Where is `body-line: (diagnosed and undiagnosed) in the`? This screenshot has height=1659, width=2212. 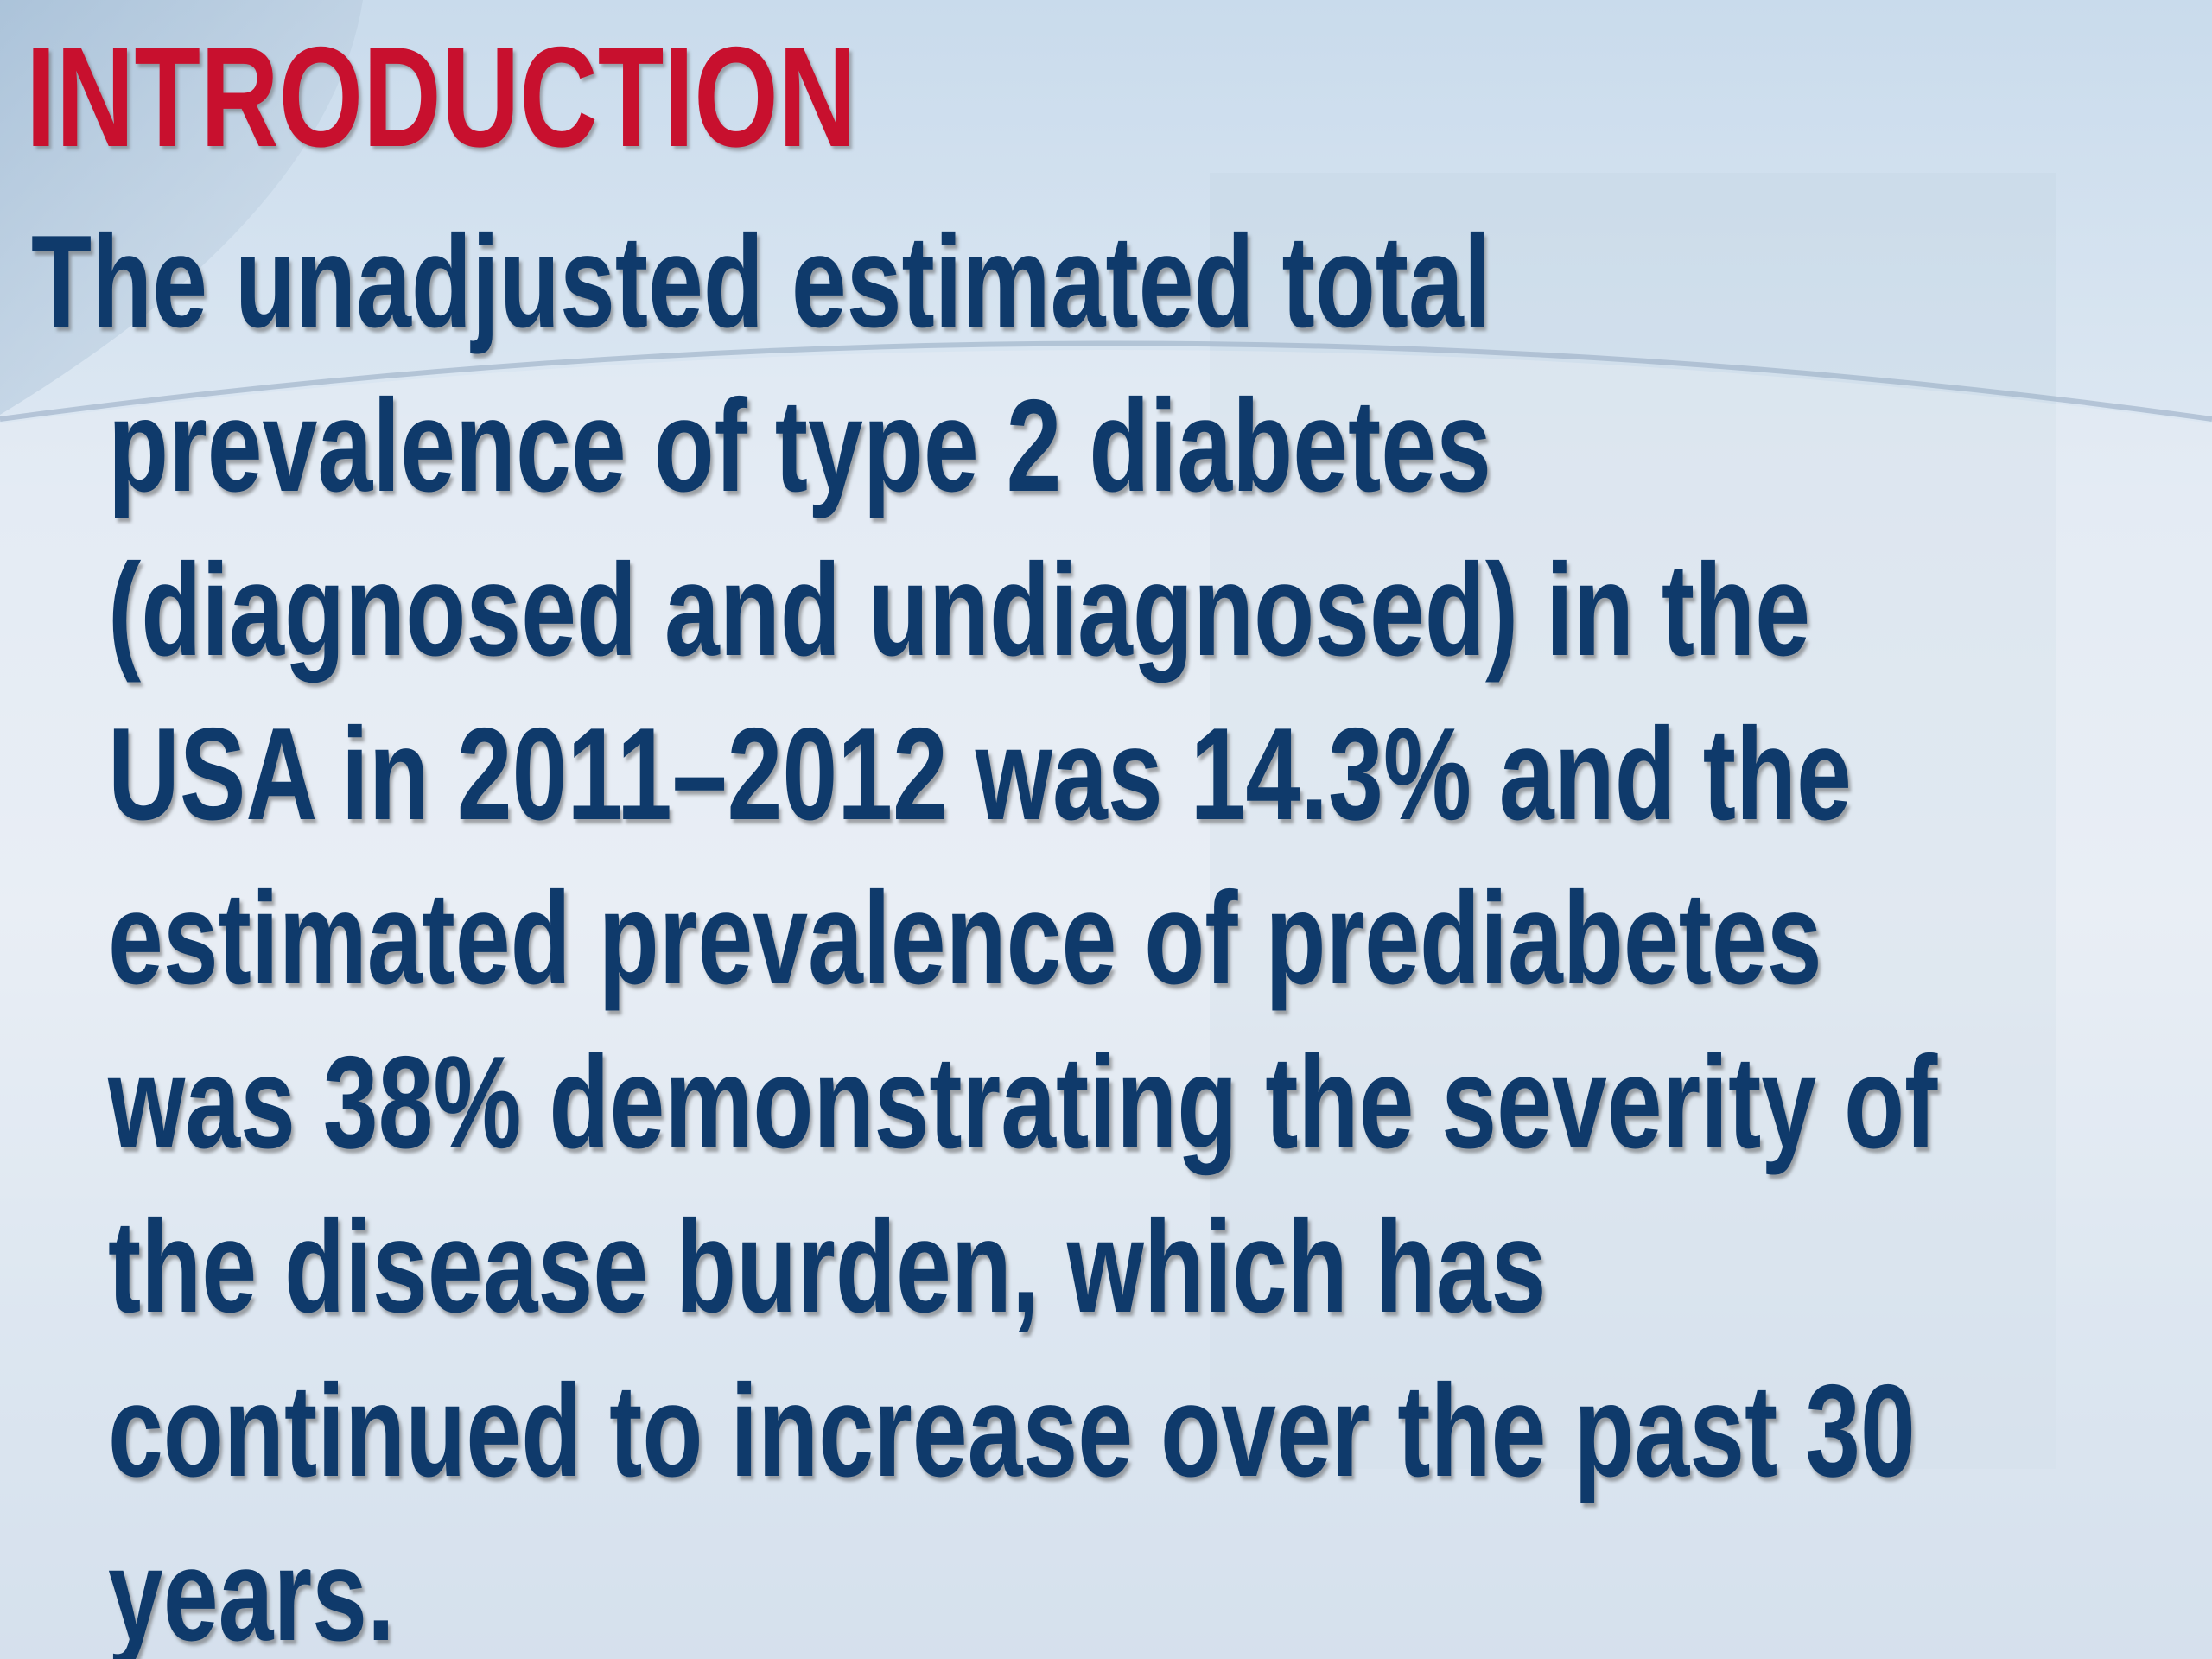 body-line: (diagnosed and undiagnosed) in the is located at coordinates (959, 610).